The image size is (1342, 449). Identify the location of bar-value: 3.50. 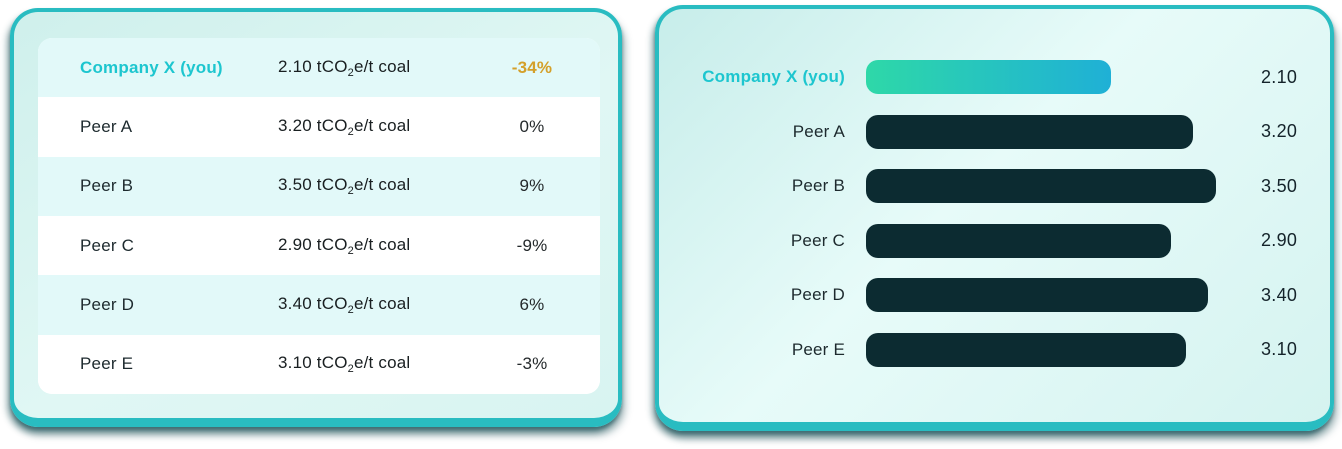
(1279, 185).